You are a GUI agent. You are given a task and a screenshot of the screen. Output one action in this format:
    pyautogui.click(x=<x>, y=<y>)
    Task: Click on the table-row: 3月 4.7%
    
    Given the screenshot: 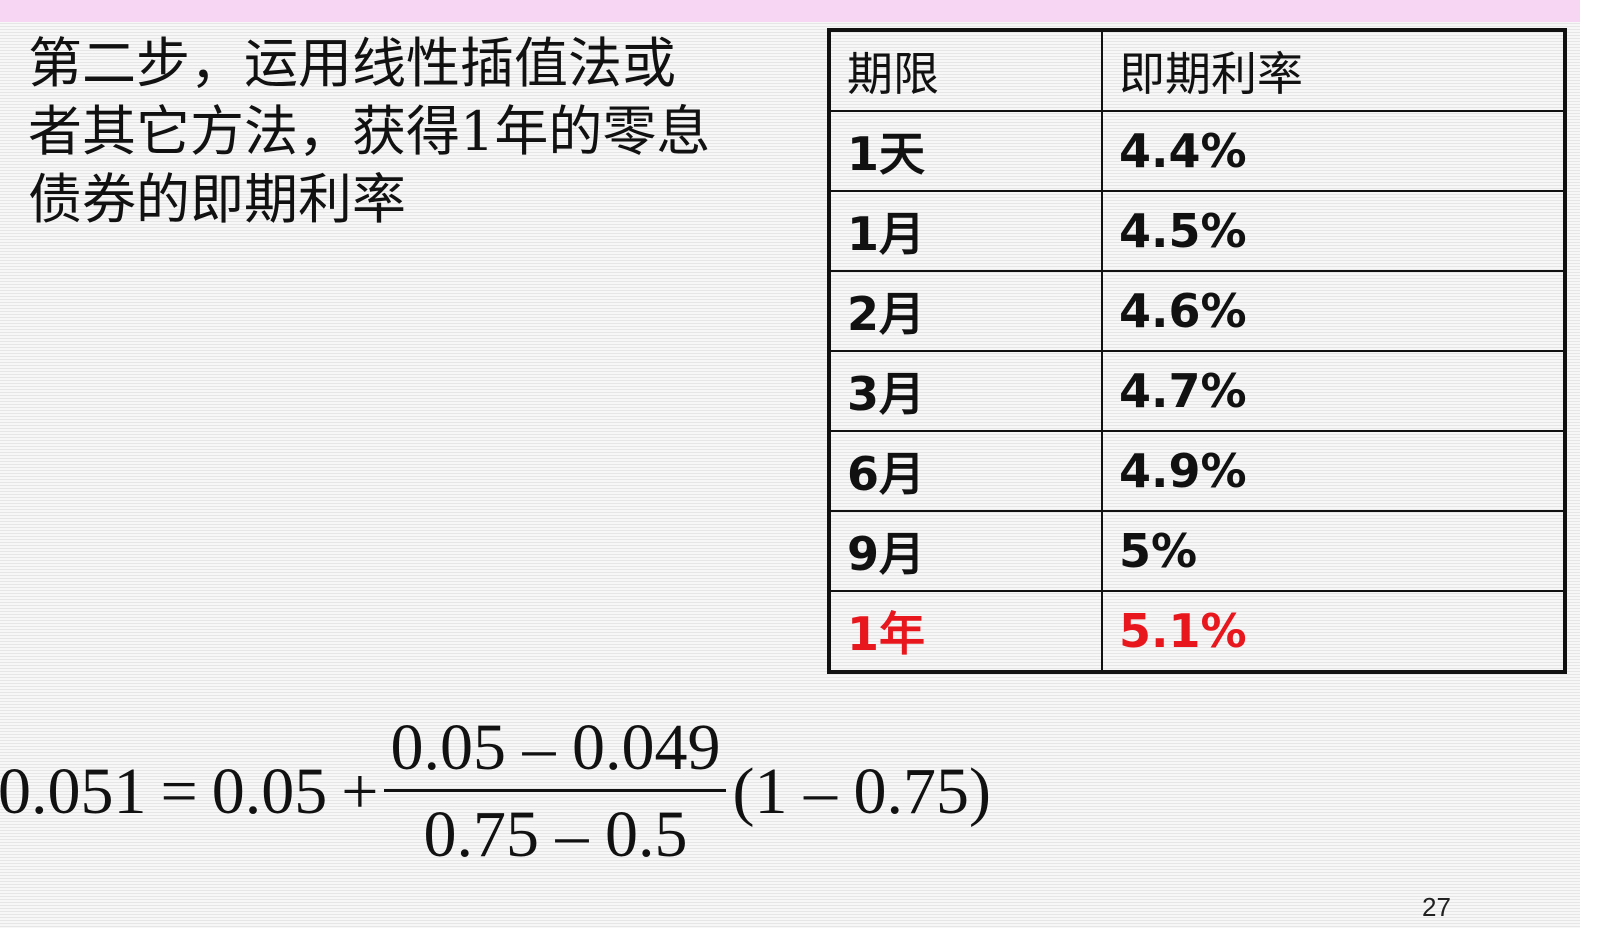 What is the action you would take?
    pyautogui.click(x=1197, y=391)
    